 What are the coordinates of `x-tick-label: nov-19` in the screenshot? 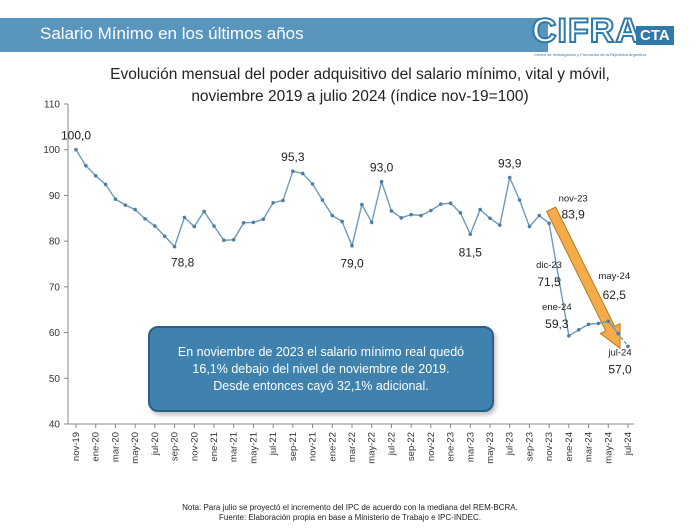 It's located at (76, 446).